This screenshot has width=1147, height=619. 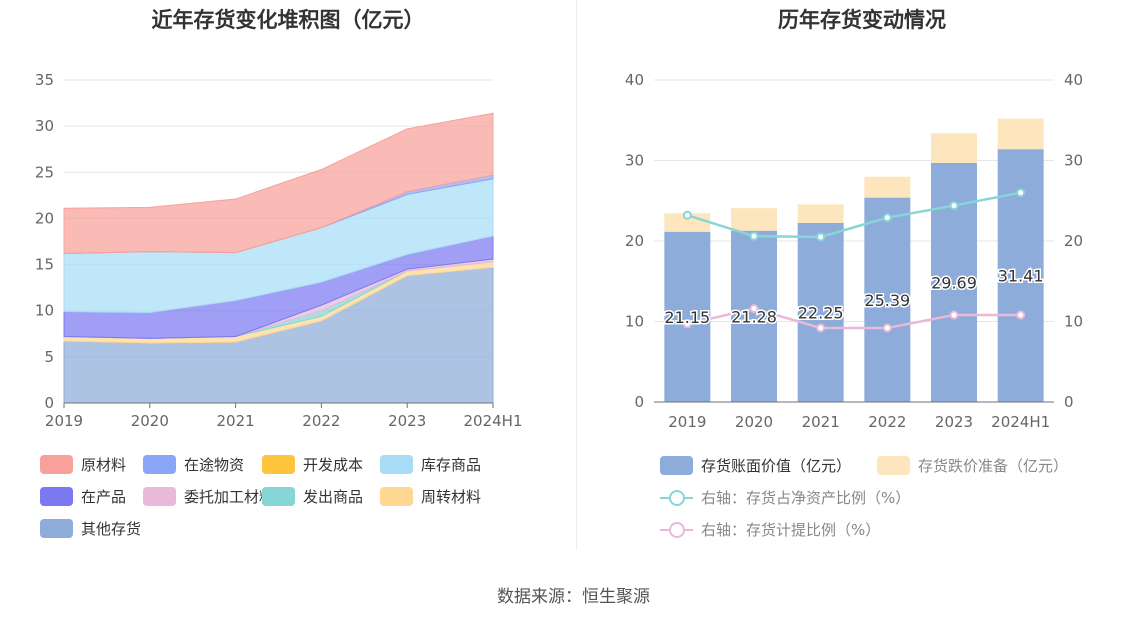 I want to click on legend-label: 右轴：存货计提比例（%）, so click(x=791, y=530).